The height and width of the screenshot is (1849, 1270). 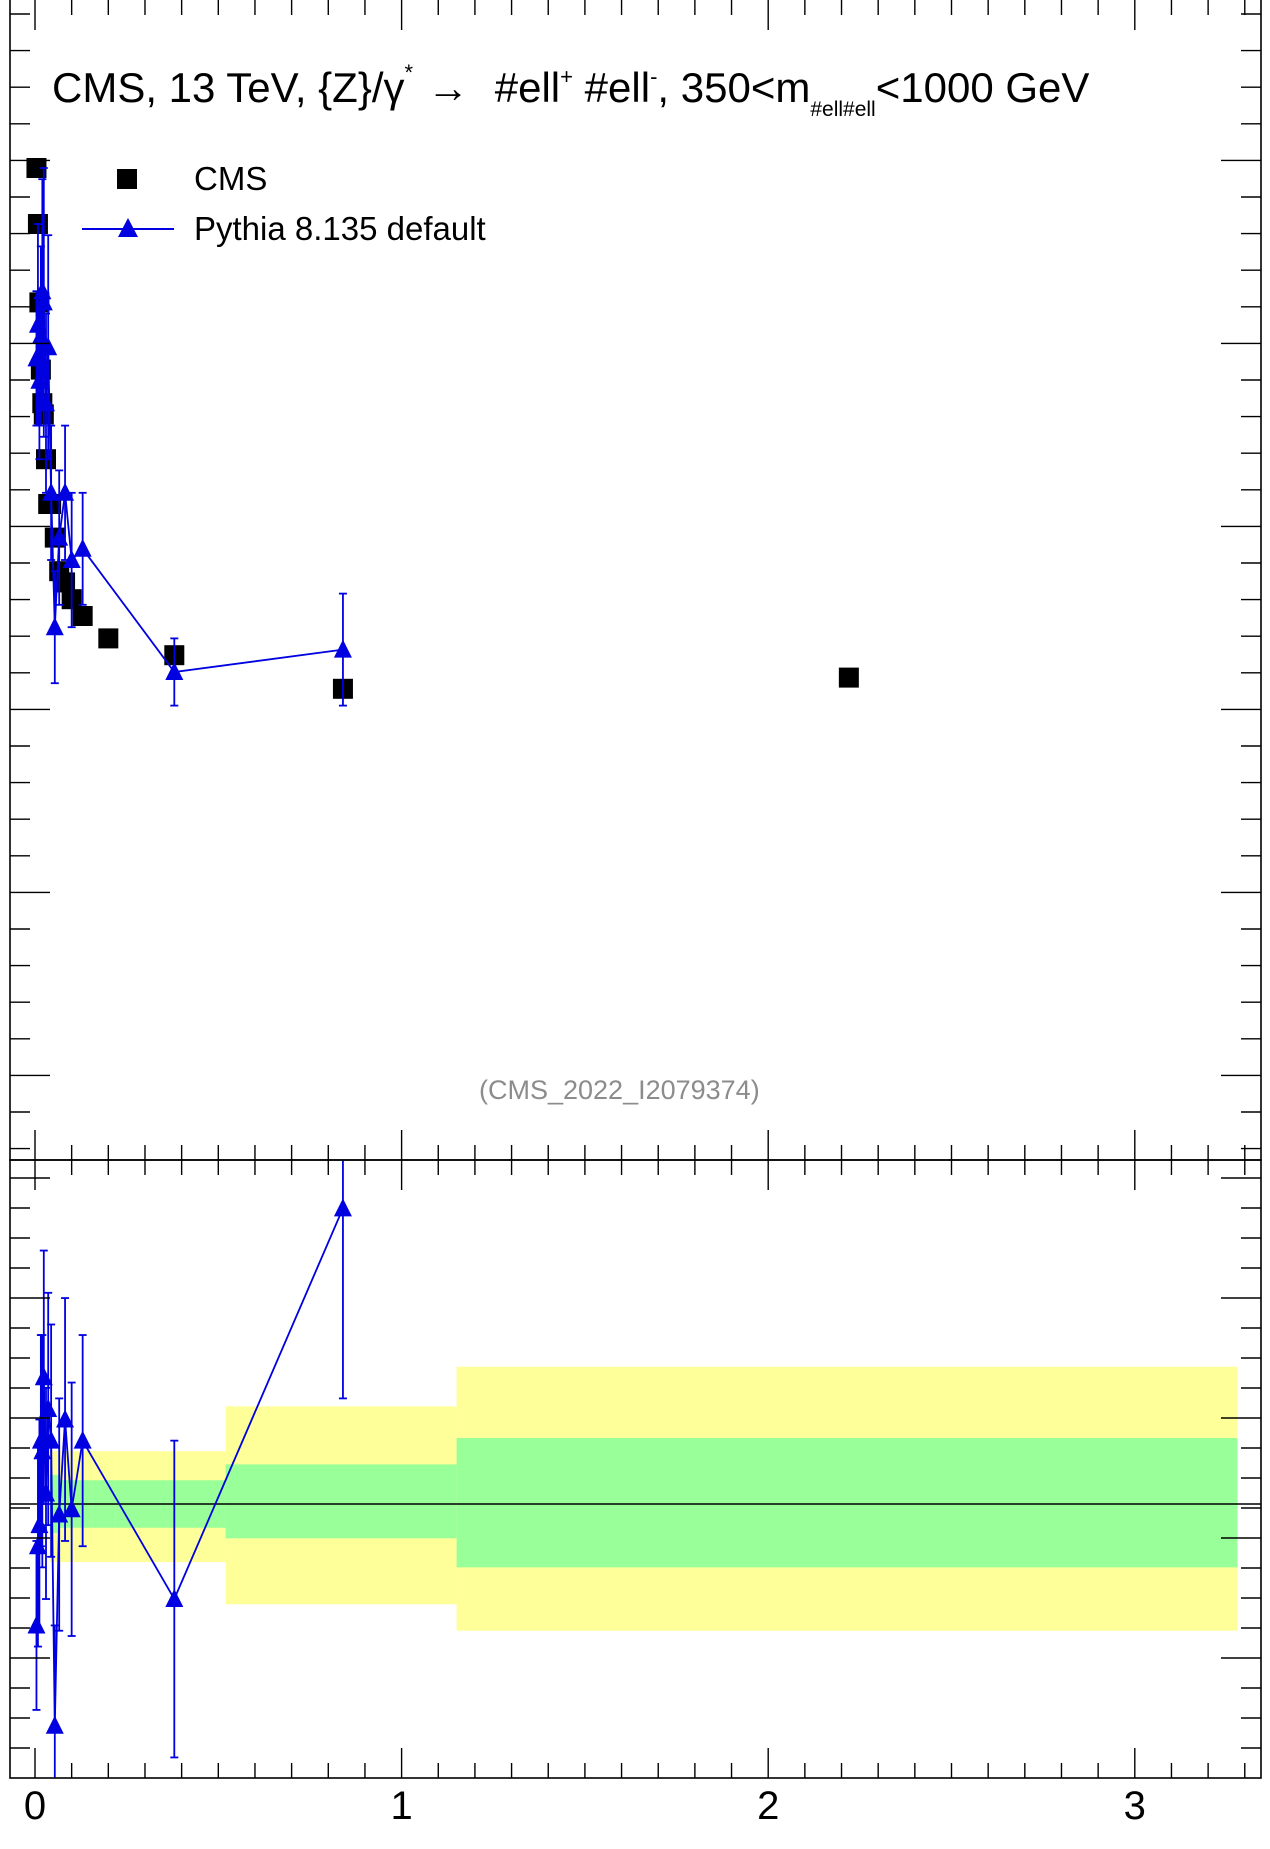 I want to click on x-tick-label: 2, so click(x=768, y=1806).